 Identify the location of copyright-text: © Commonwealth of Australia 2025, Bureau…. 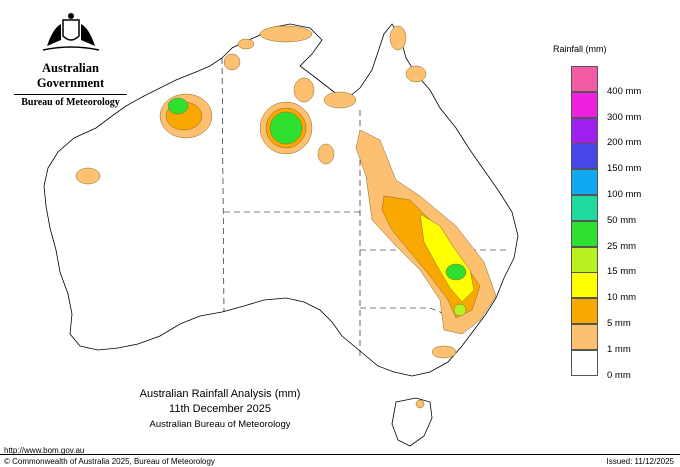
(109, 461).